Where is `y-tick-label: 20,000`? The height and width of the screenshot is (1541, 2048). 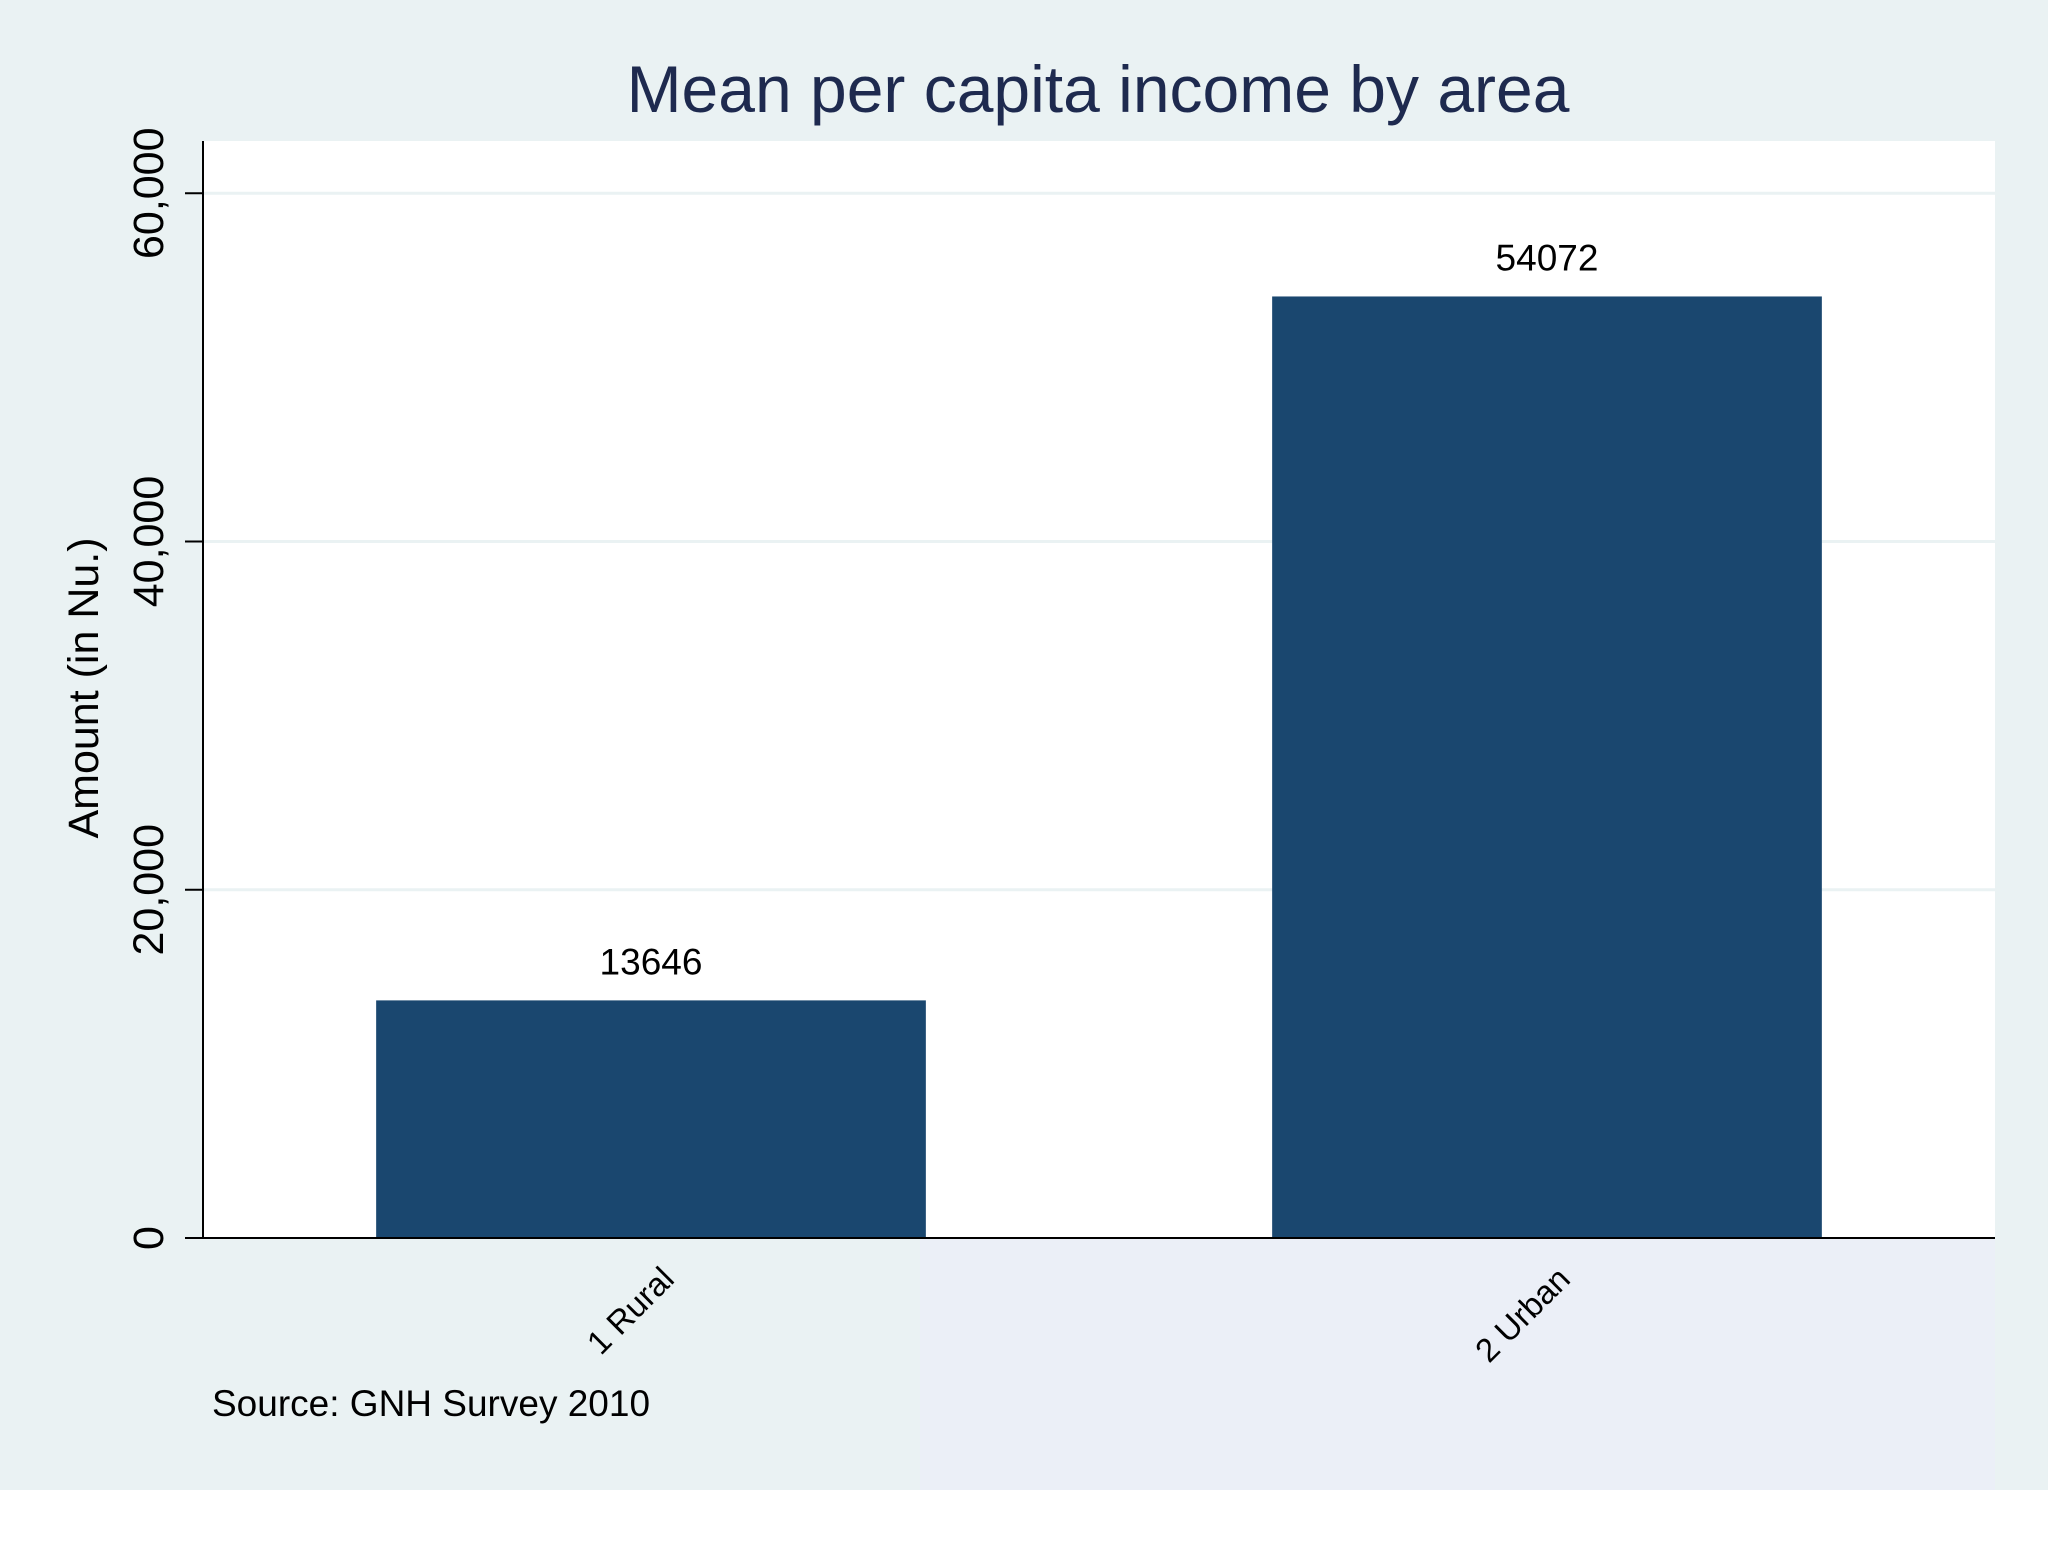 y-tick-label: 20,000 is located at coordinates (149, 890).